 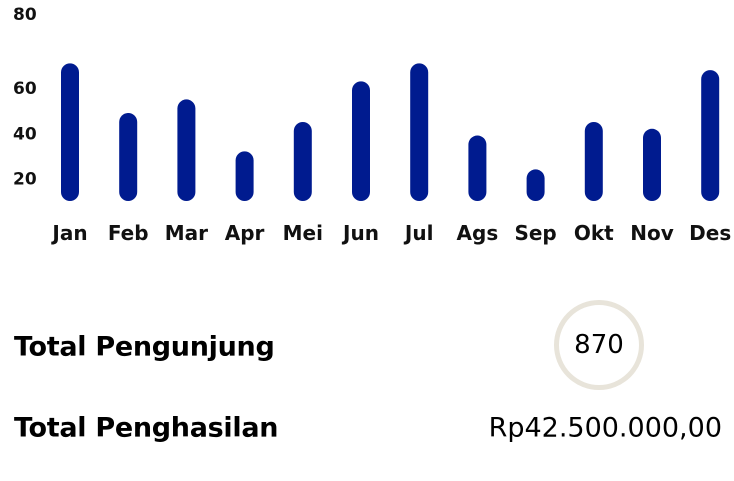 What do you see at coordinates (186, 150) in the screenshot?
I see `bar-mar` at bounding box center [186, 150].